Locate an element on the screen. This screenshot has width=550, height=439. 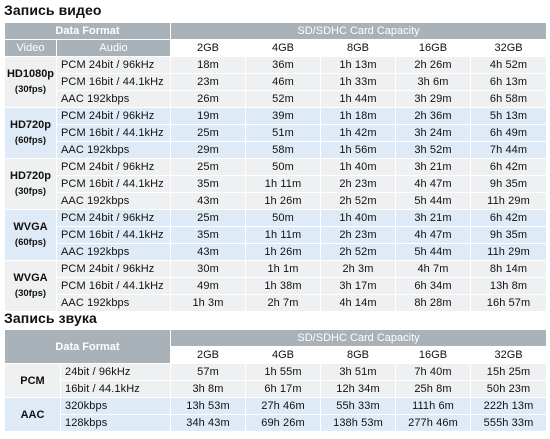
duration-cell: 3h 51m is located at coordinates (358, 372).